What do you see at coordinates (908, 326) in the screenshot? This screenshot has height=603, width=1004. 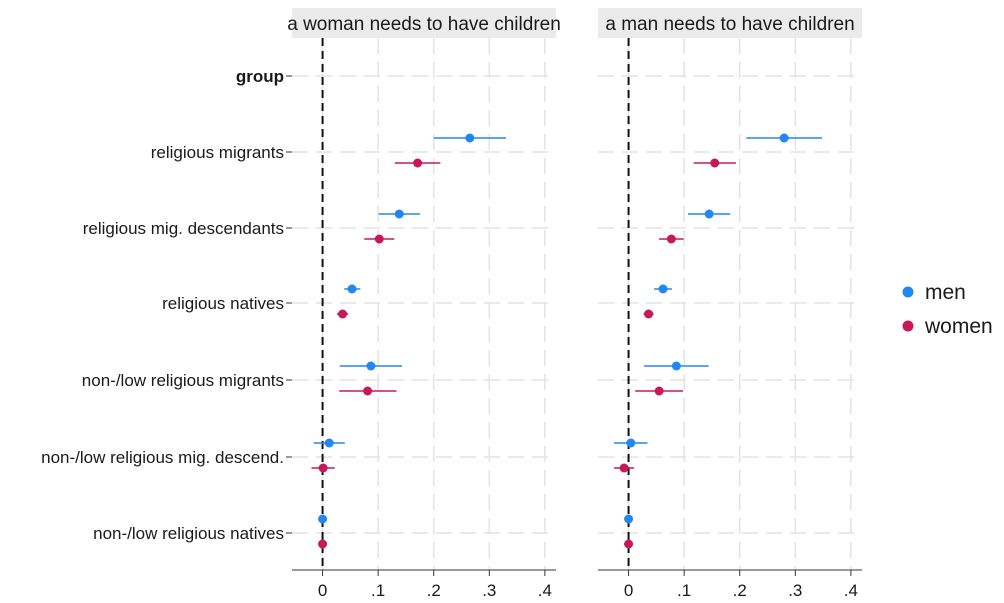 I see `legend-marker-women` at bounding box center [908, 326].